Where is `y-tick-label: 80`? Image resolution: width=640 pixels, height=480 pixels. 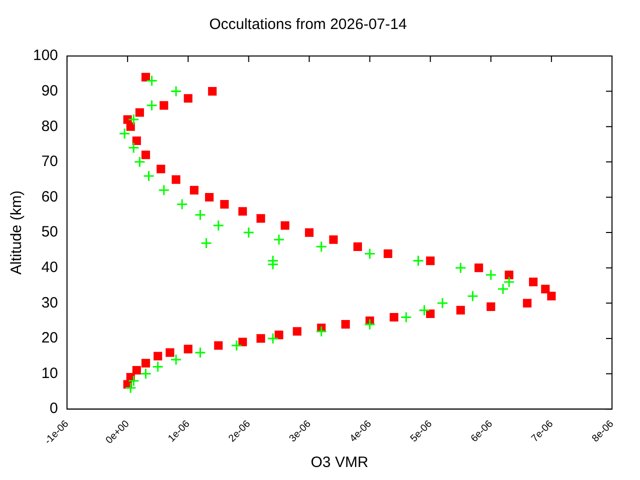 y-tick-label: 80 is located at coordinates (49, 126).